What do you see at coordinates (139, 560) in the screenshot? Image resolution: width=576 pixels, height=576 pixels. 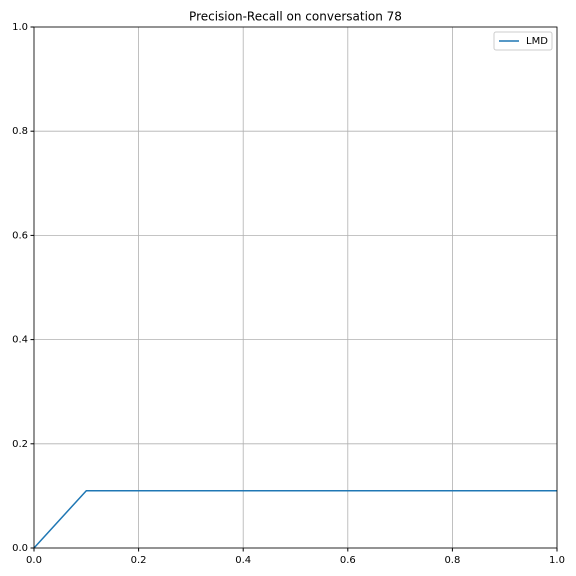 I see `x-tick-label: 0.2` at bounding box center [139, 560].